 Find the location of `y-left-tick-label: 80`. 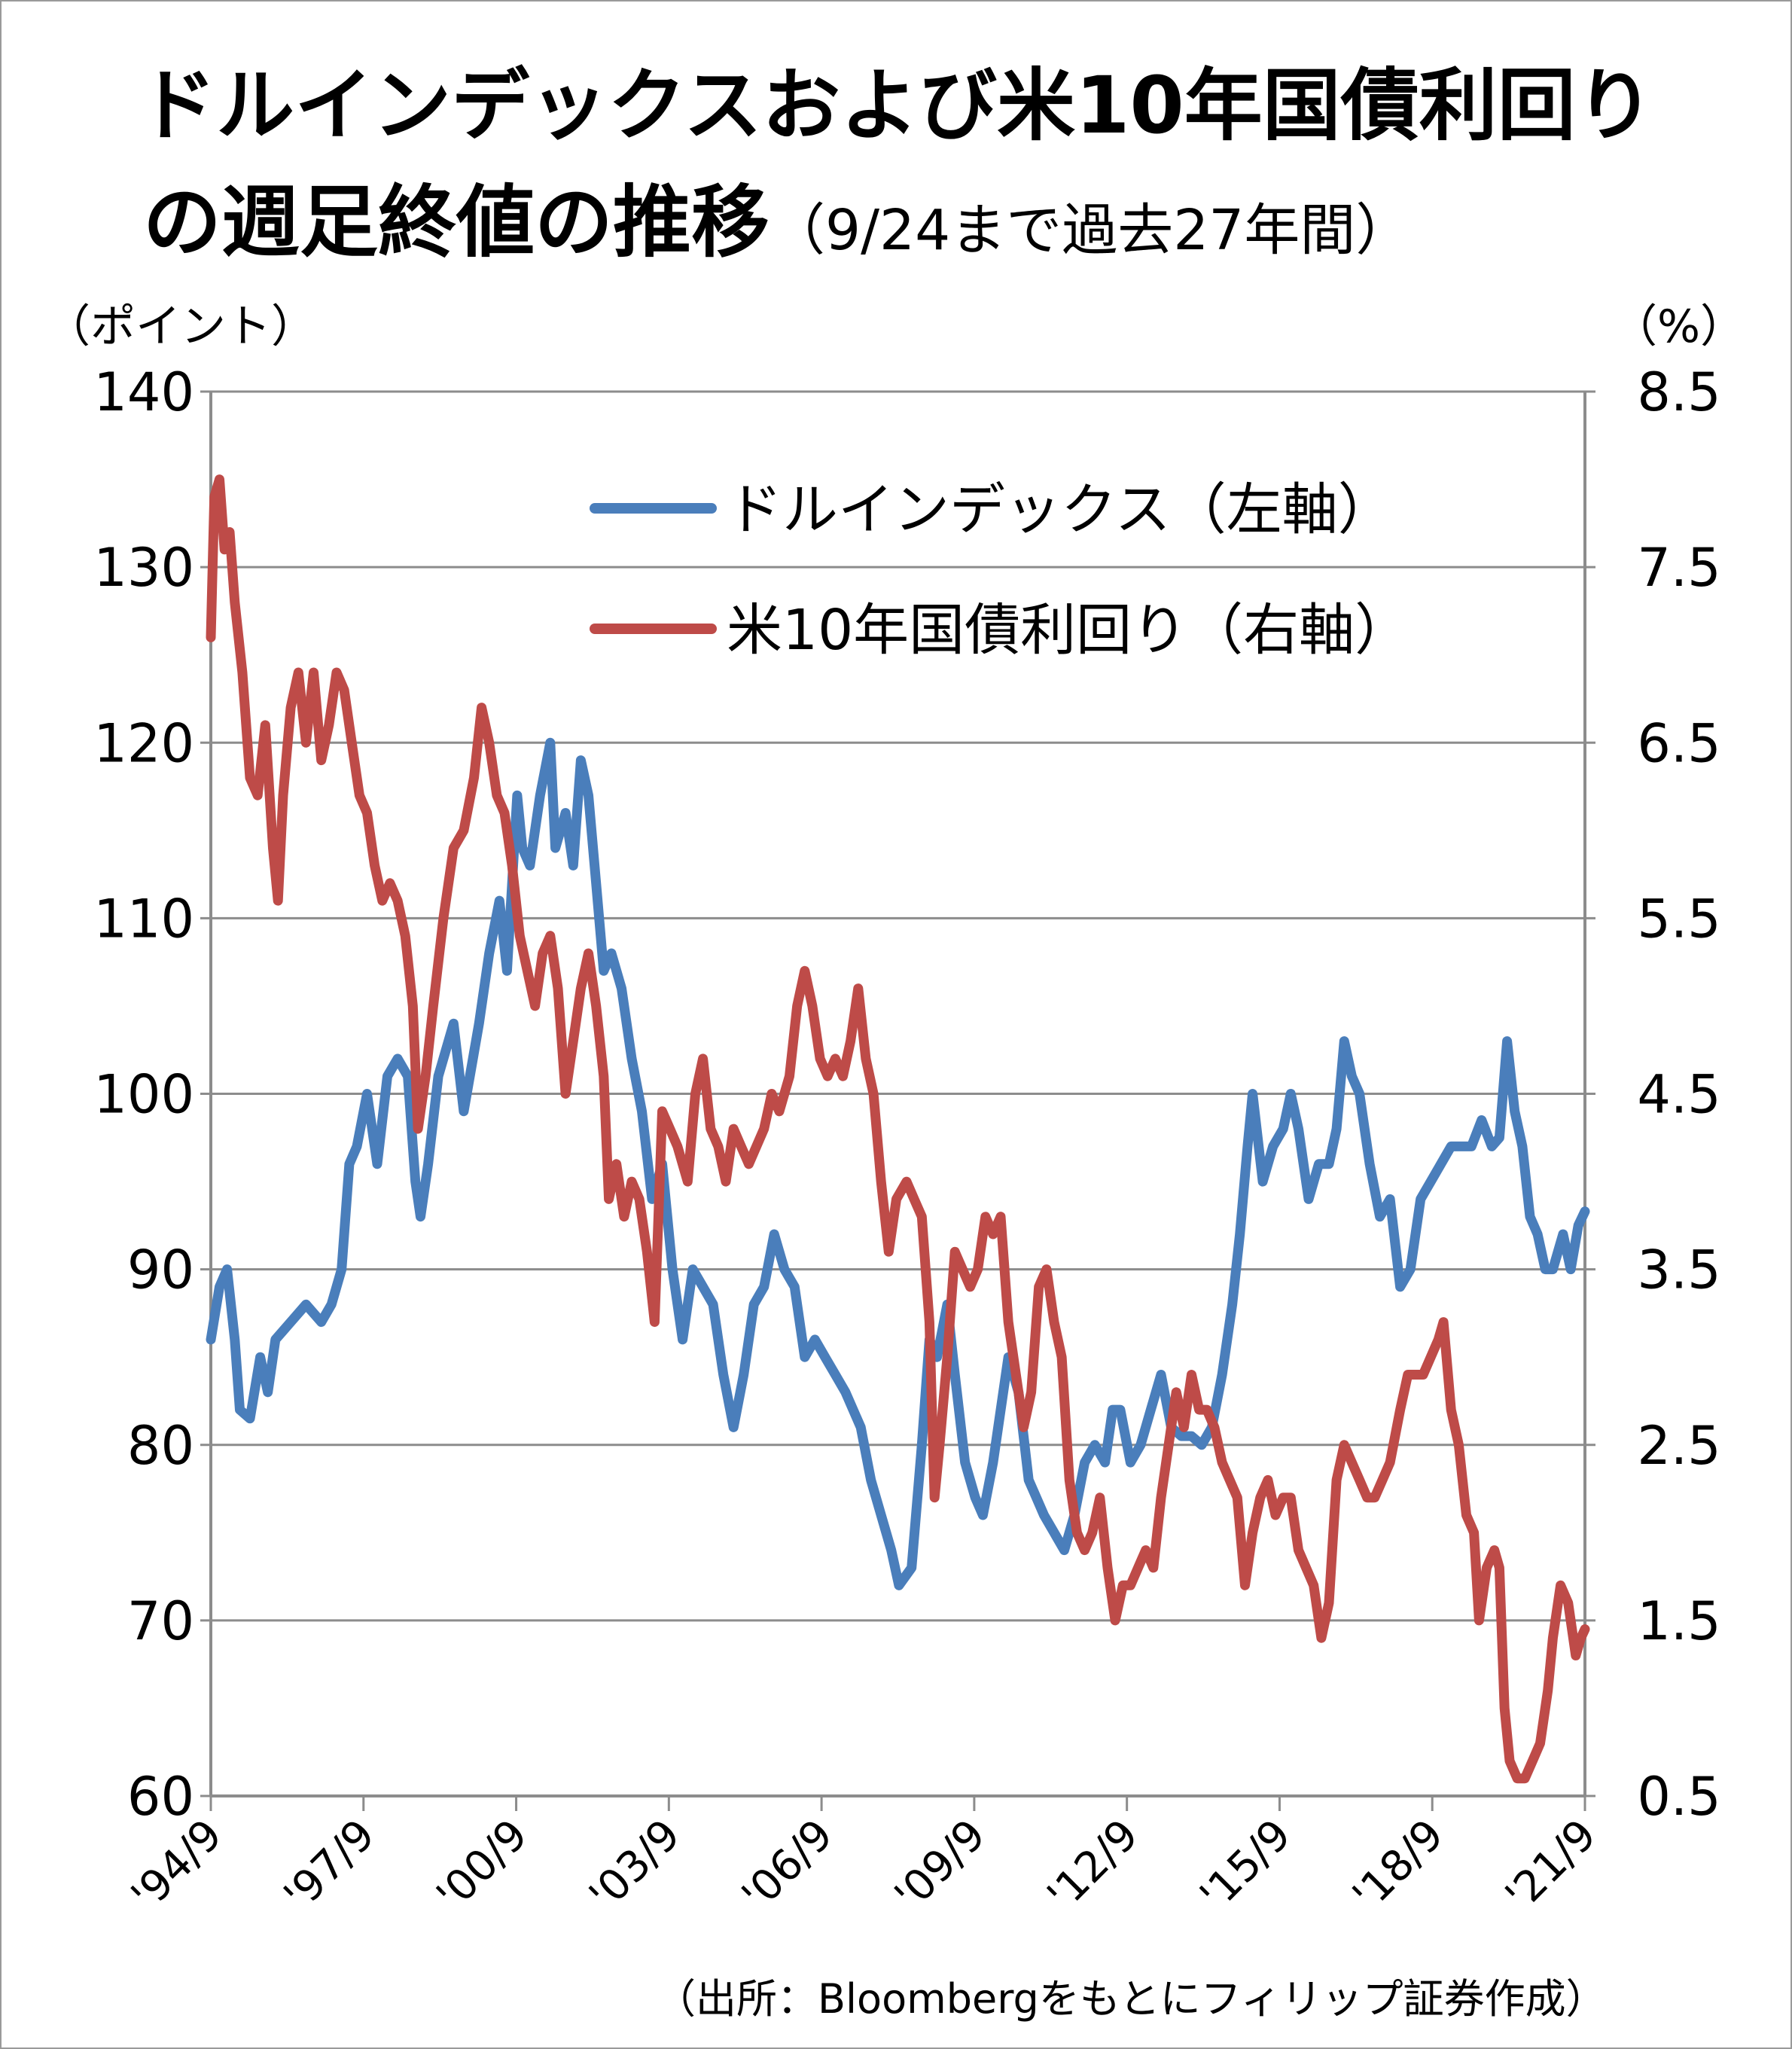

y-left-tick-label: 80 is located at coordinates (160, 1446).